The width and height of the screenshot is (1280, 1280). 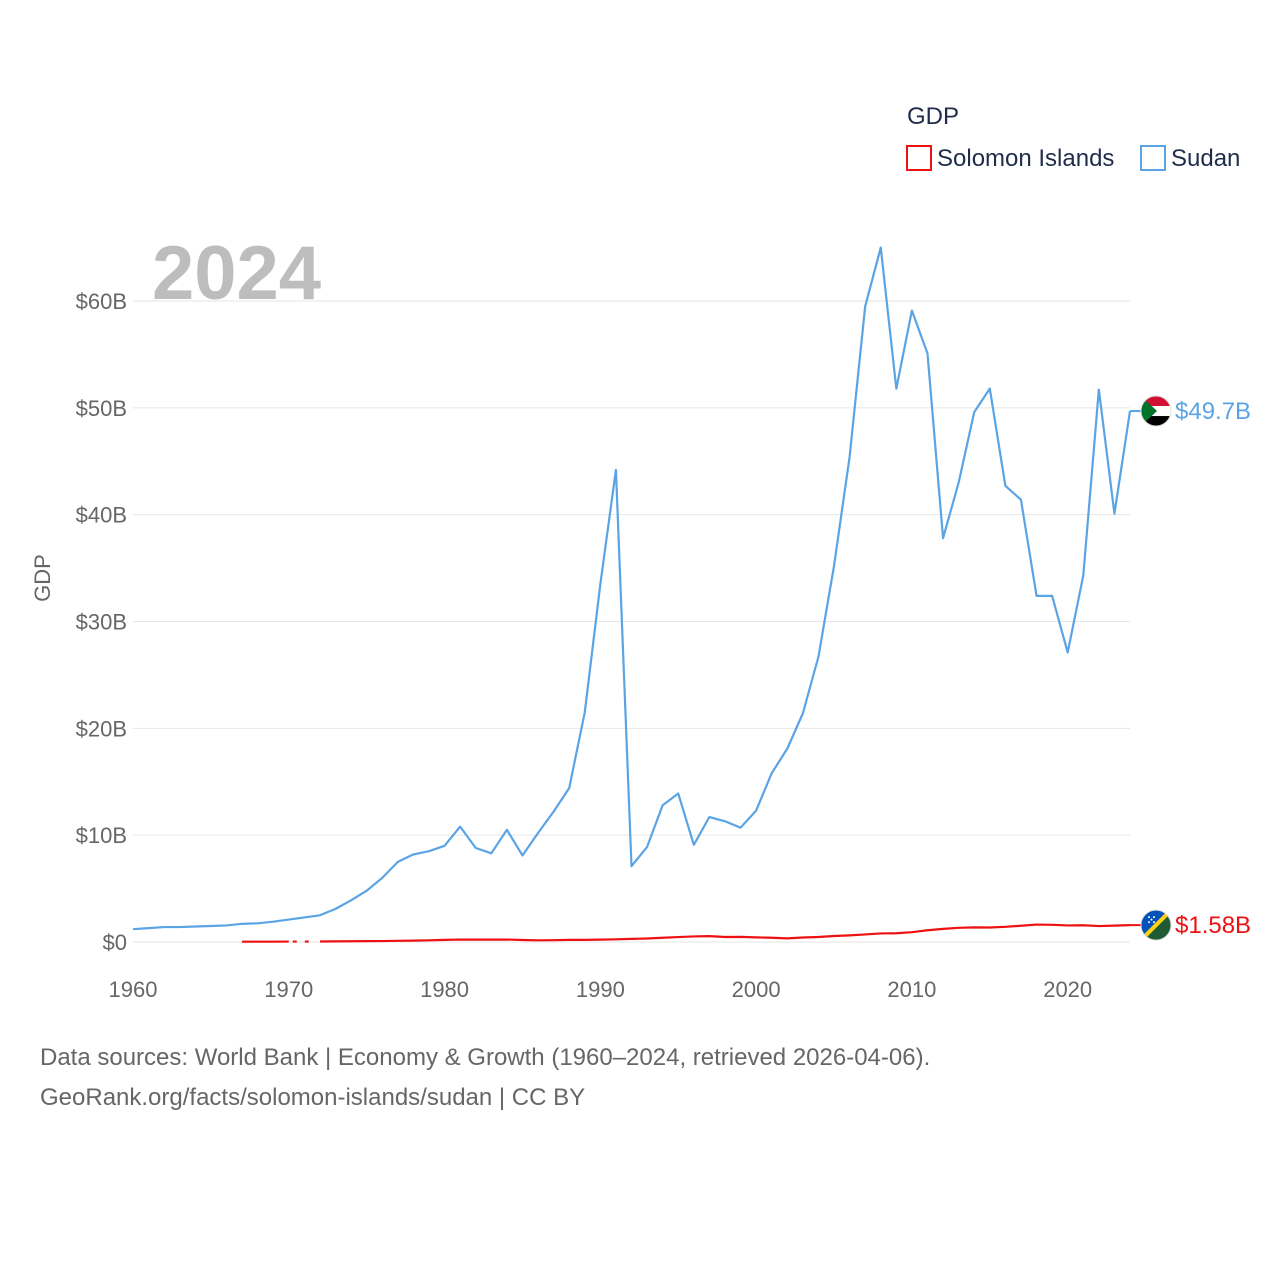 What do you see at coordinates (1205, 158) in the screenshot?
I see `legend-label-sudan: Sudan` at bounding box center [1205, 158].